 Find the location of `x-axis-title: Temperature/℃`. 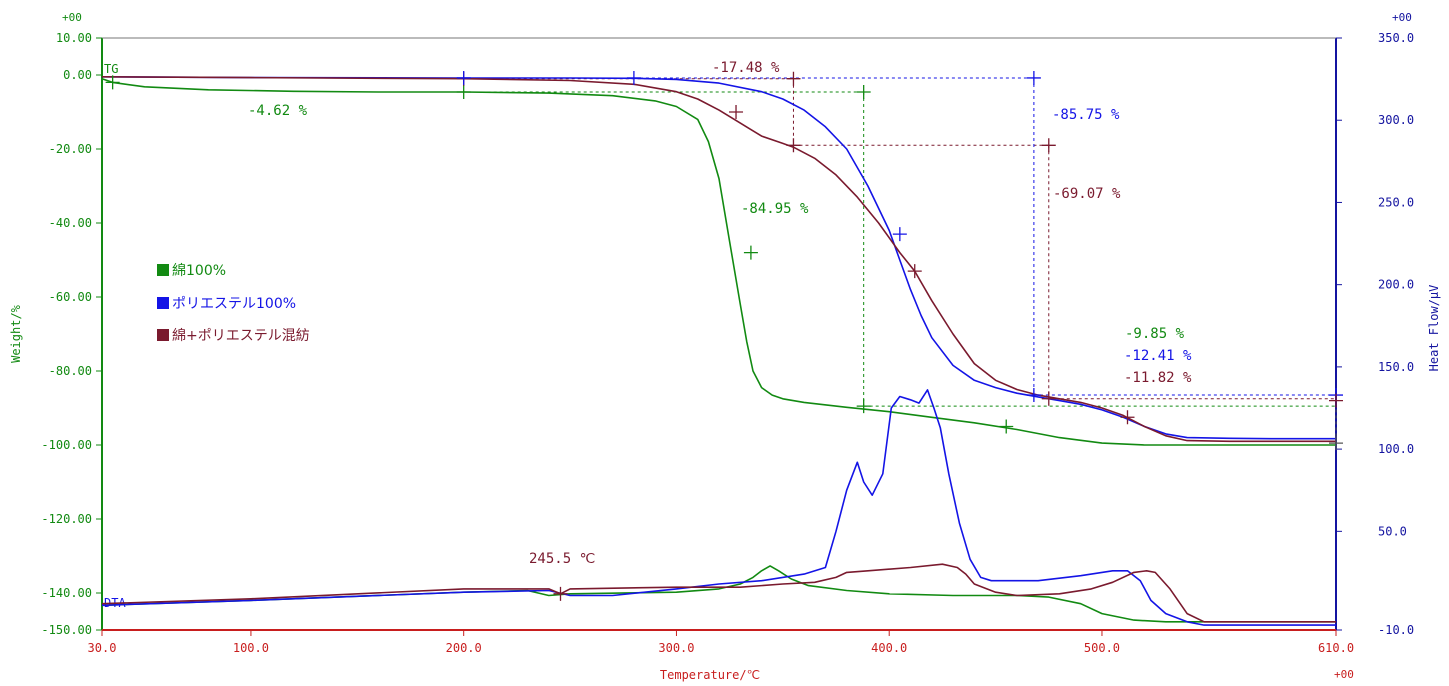

x-axis-title: Temperature/℃ is located at coordinates (710, 675).